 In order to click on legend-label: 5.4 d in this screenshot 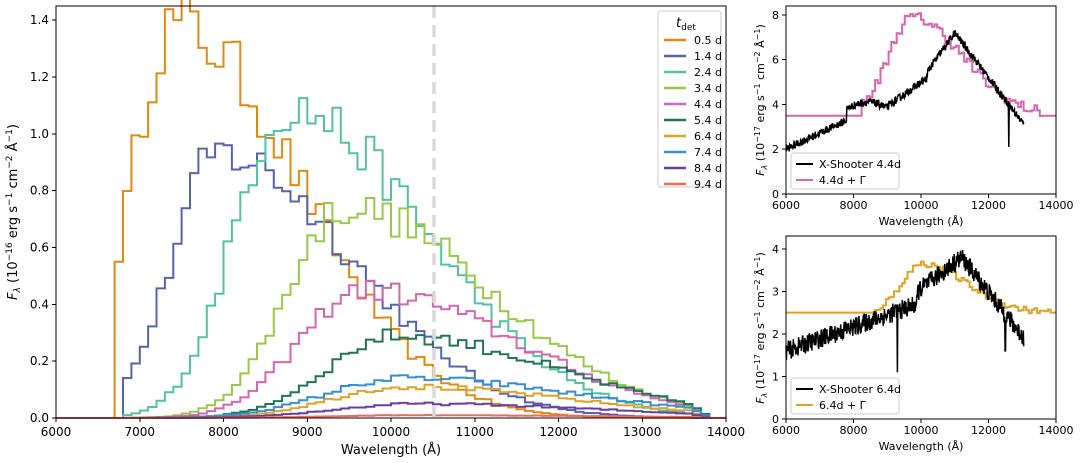, I will do `click(708, 120)`.